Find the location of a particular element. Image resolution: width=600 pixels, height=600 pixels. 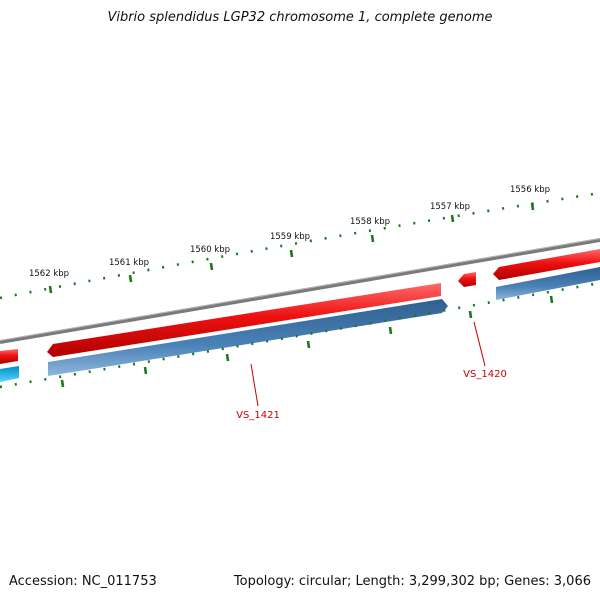

tick-label: 1561 kbp is located at coordinates (129, 263).